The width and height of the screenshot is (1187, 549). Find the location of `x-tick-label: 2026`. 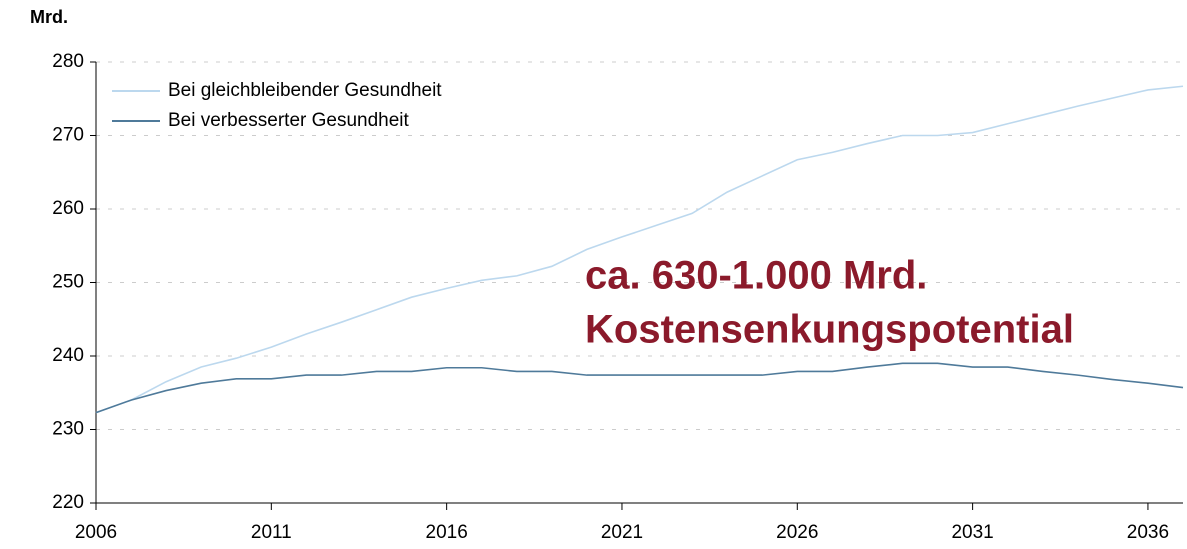

x-tick-label: 2026 is located at coordinates (797, 532).